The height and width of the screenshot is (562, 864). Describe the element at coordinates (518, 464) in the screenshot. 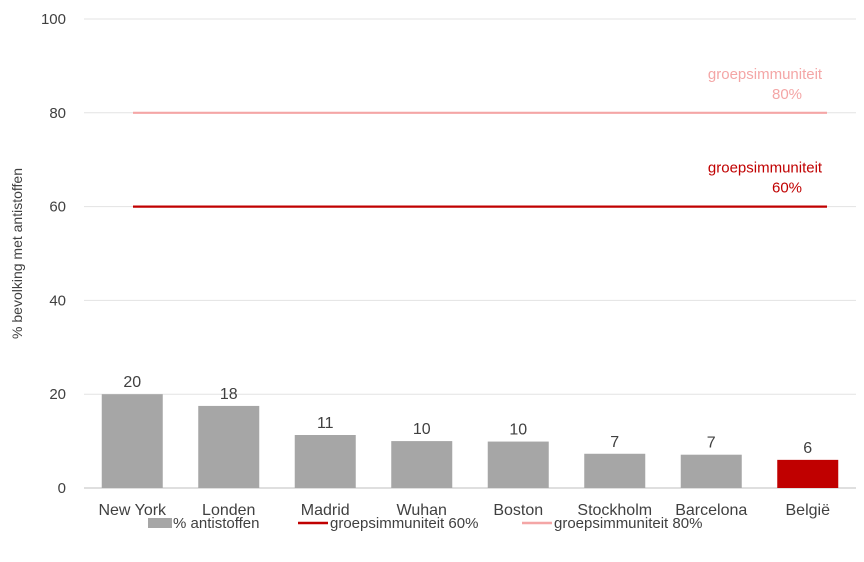

I see `bar-boston` at that location.